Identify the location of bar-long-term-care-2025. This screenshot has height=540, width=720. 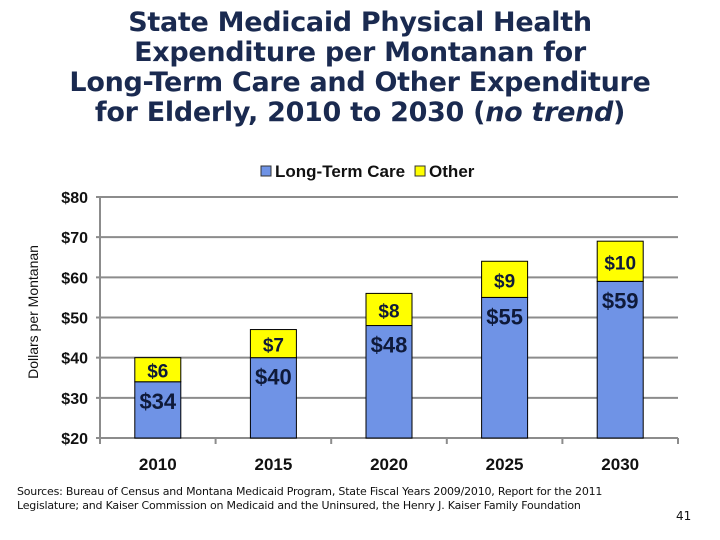
(505, 367).